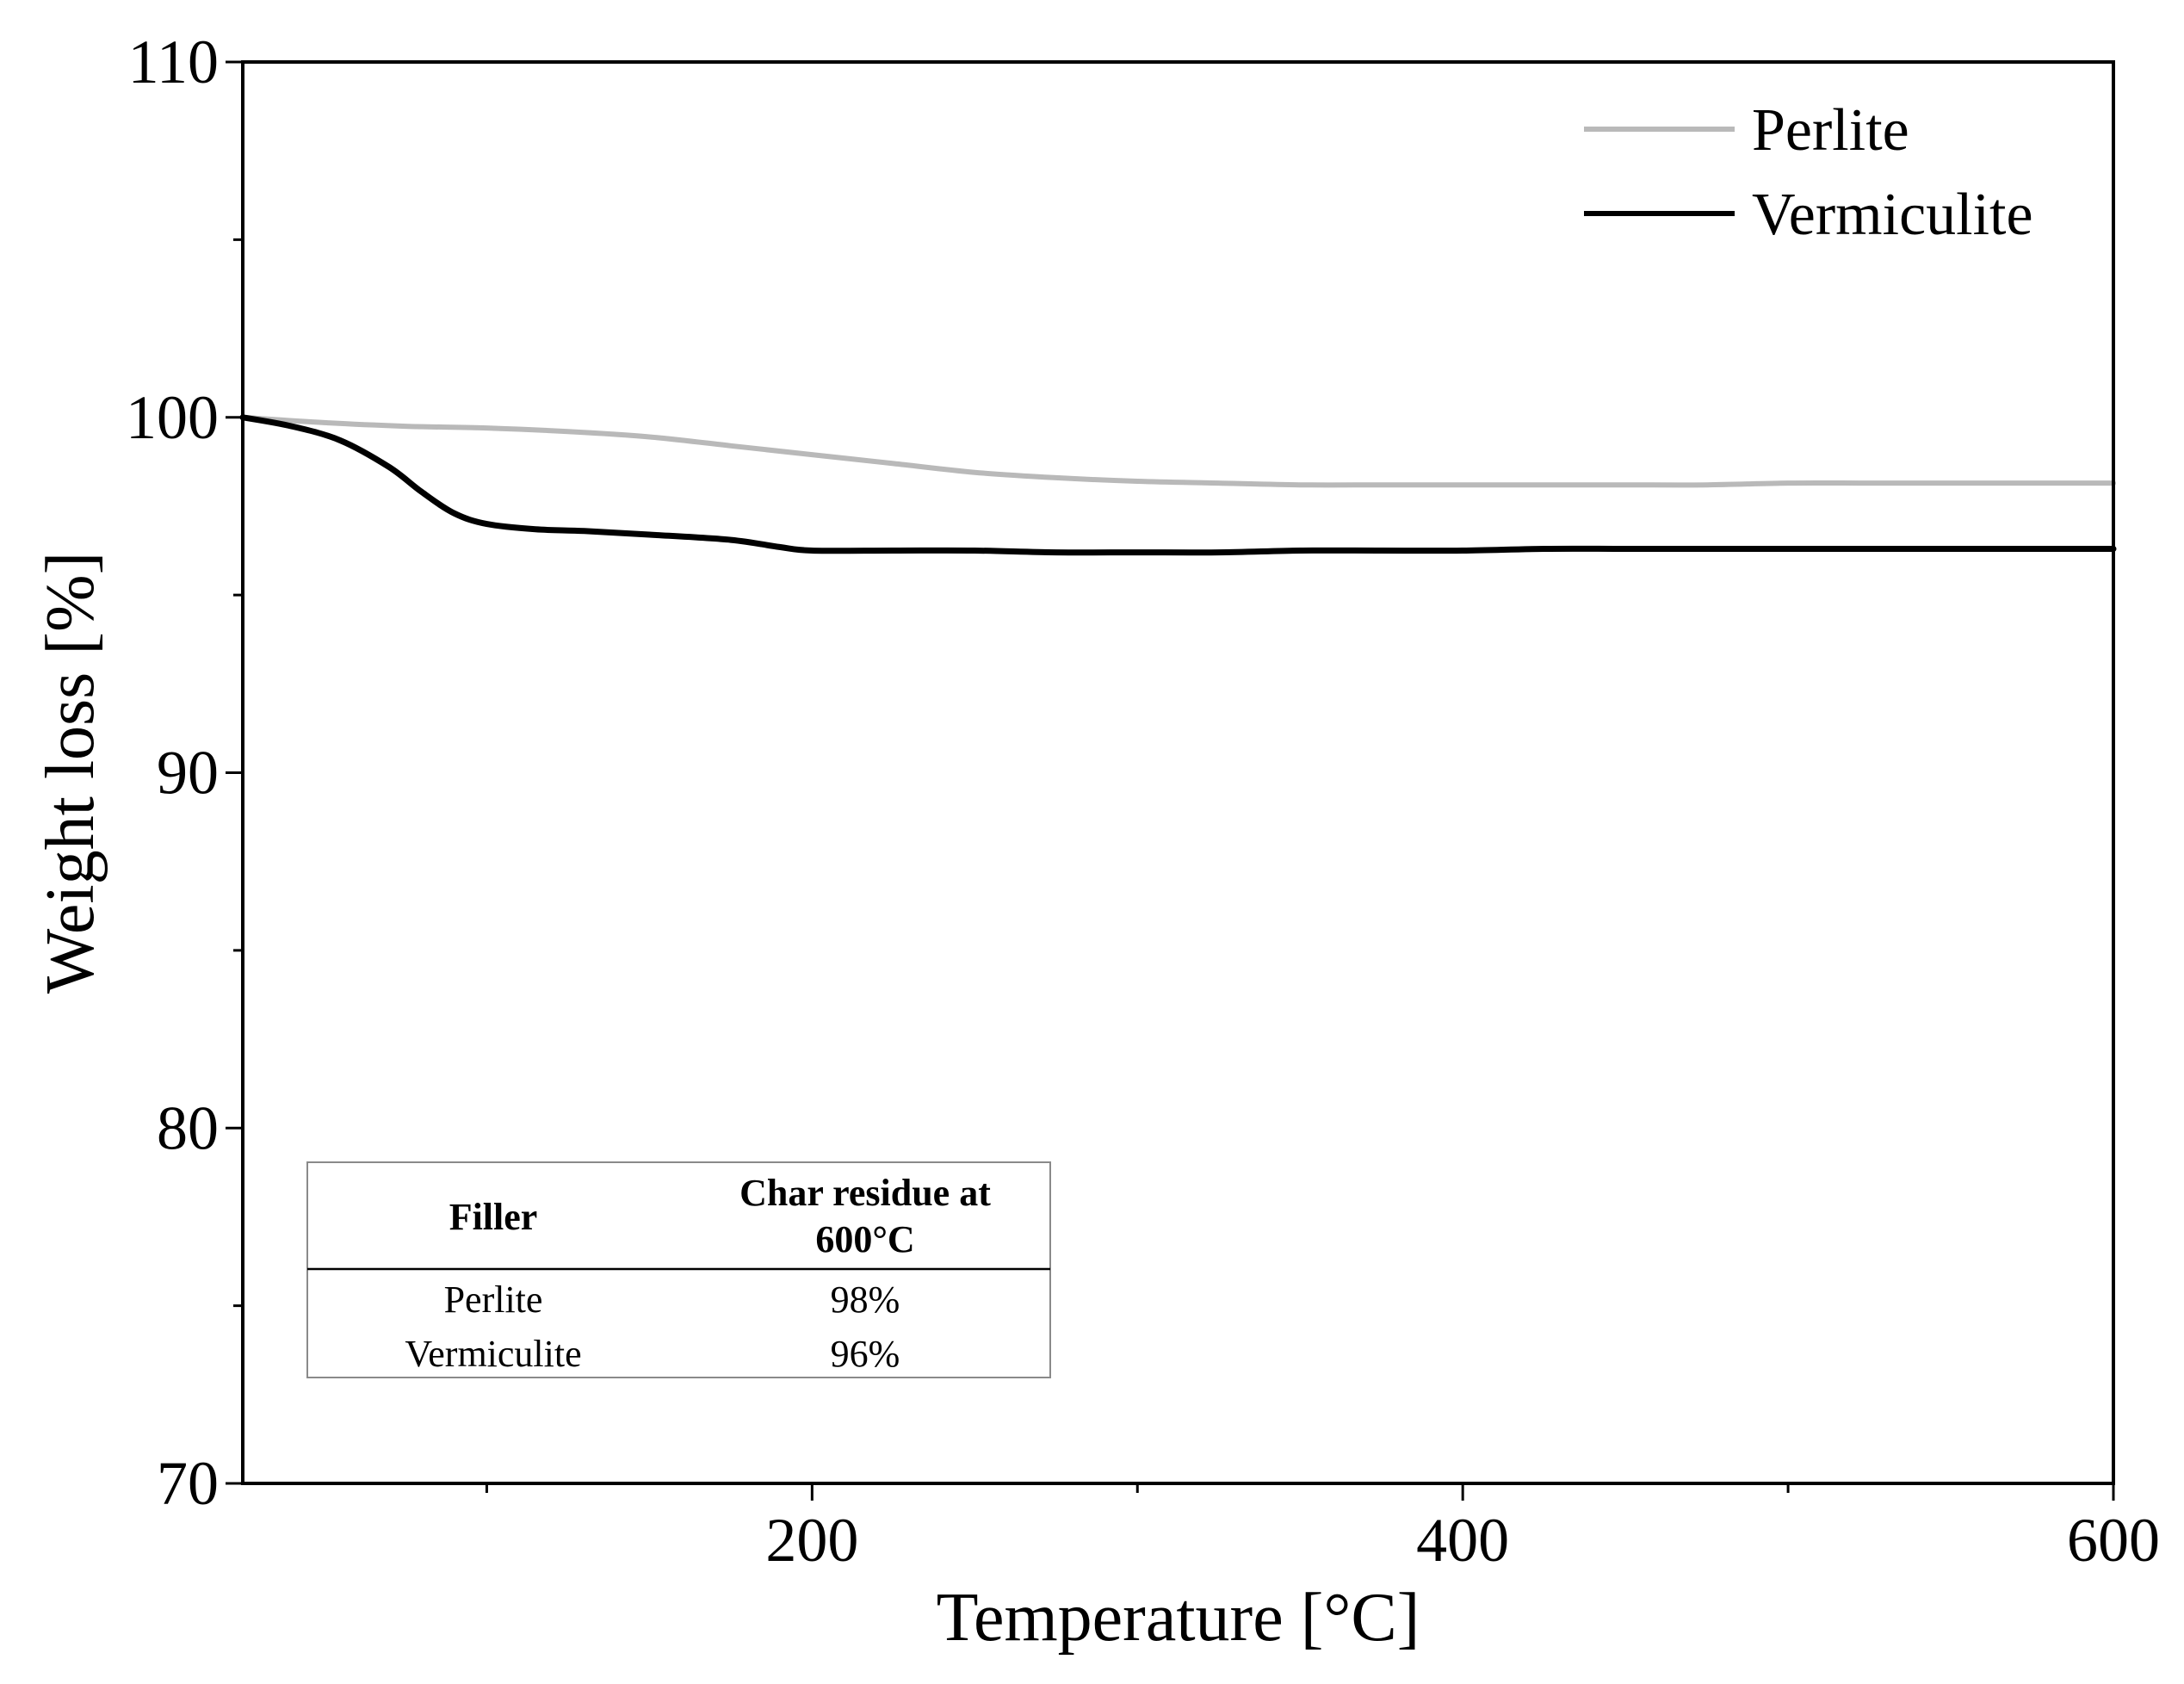 This screenshot has width=2184, height=1684. What do you see at coordinates (1178, 451) in the screenshot?
I see `series-line-perlite` at bounding box center [1178, 451].